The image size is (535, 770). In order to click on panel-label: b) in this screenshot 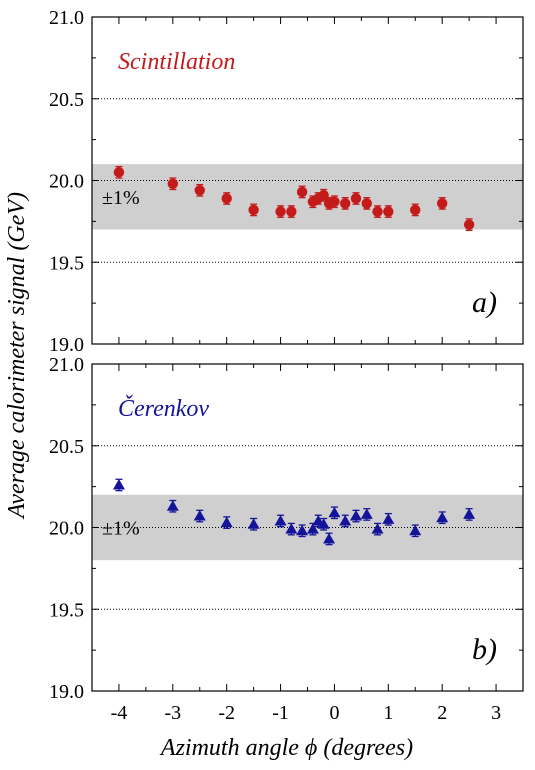, I will do `click(484, 649)`.